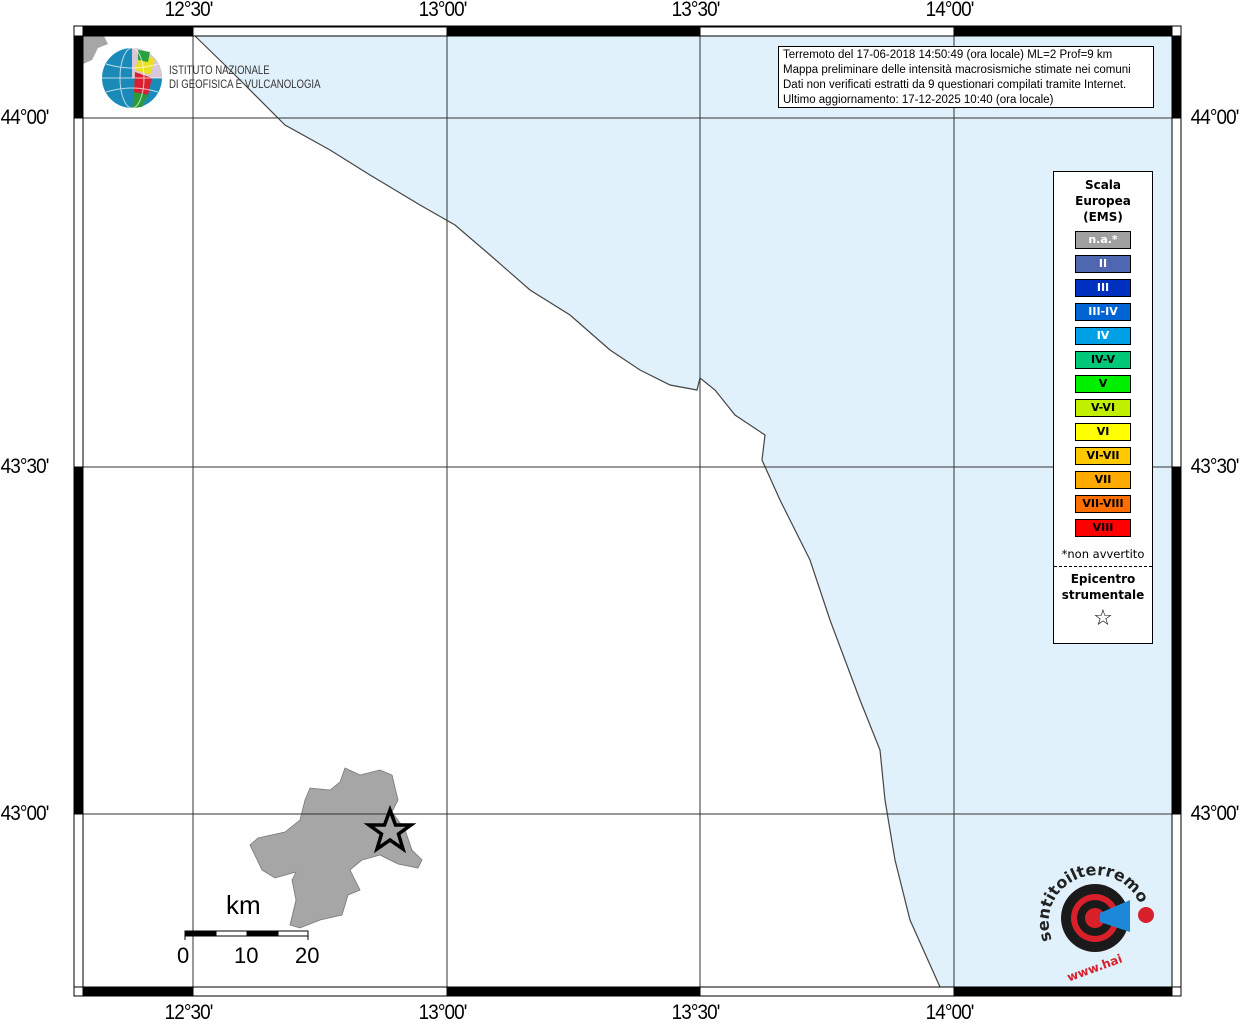 This screenshot has width=1255, height=1025. Describe the element at coordinates (246, 955) in the screenshot. I see `scale-label: 10` at that location.